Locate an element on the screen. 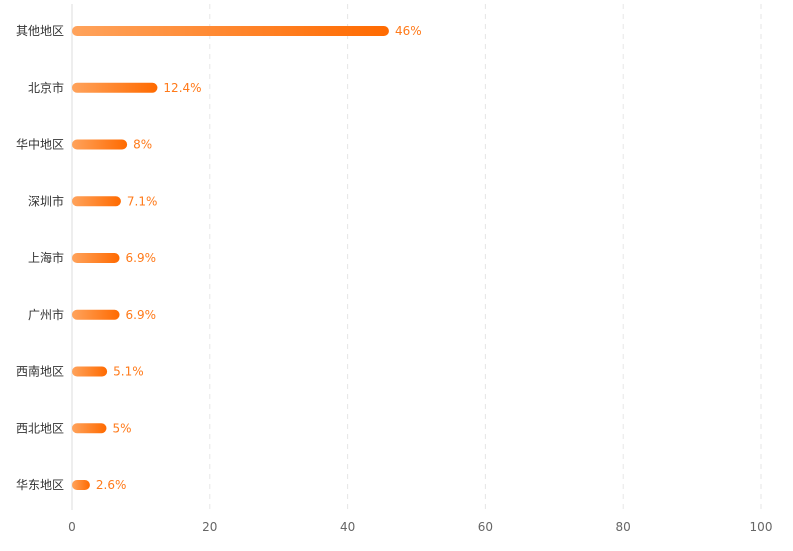 This screenshot has height=551, width=793. bar-value-label: 2.6% is located at coordinates (111, 485).